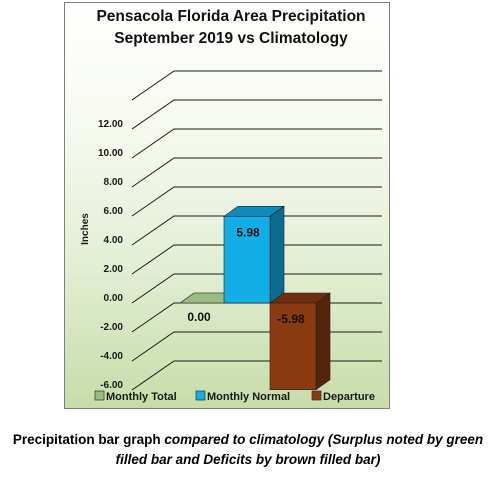 This screenshot has height=477, width=496. I want to click on bars, so click(254, 298).